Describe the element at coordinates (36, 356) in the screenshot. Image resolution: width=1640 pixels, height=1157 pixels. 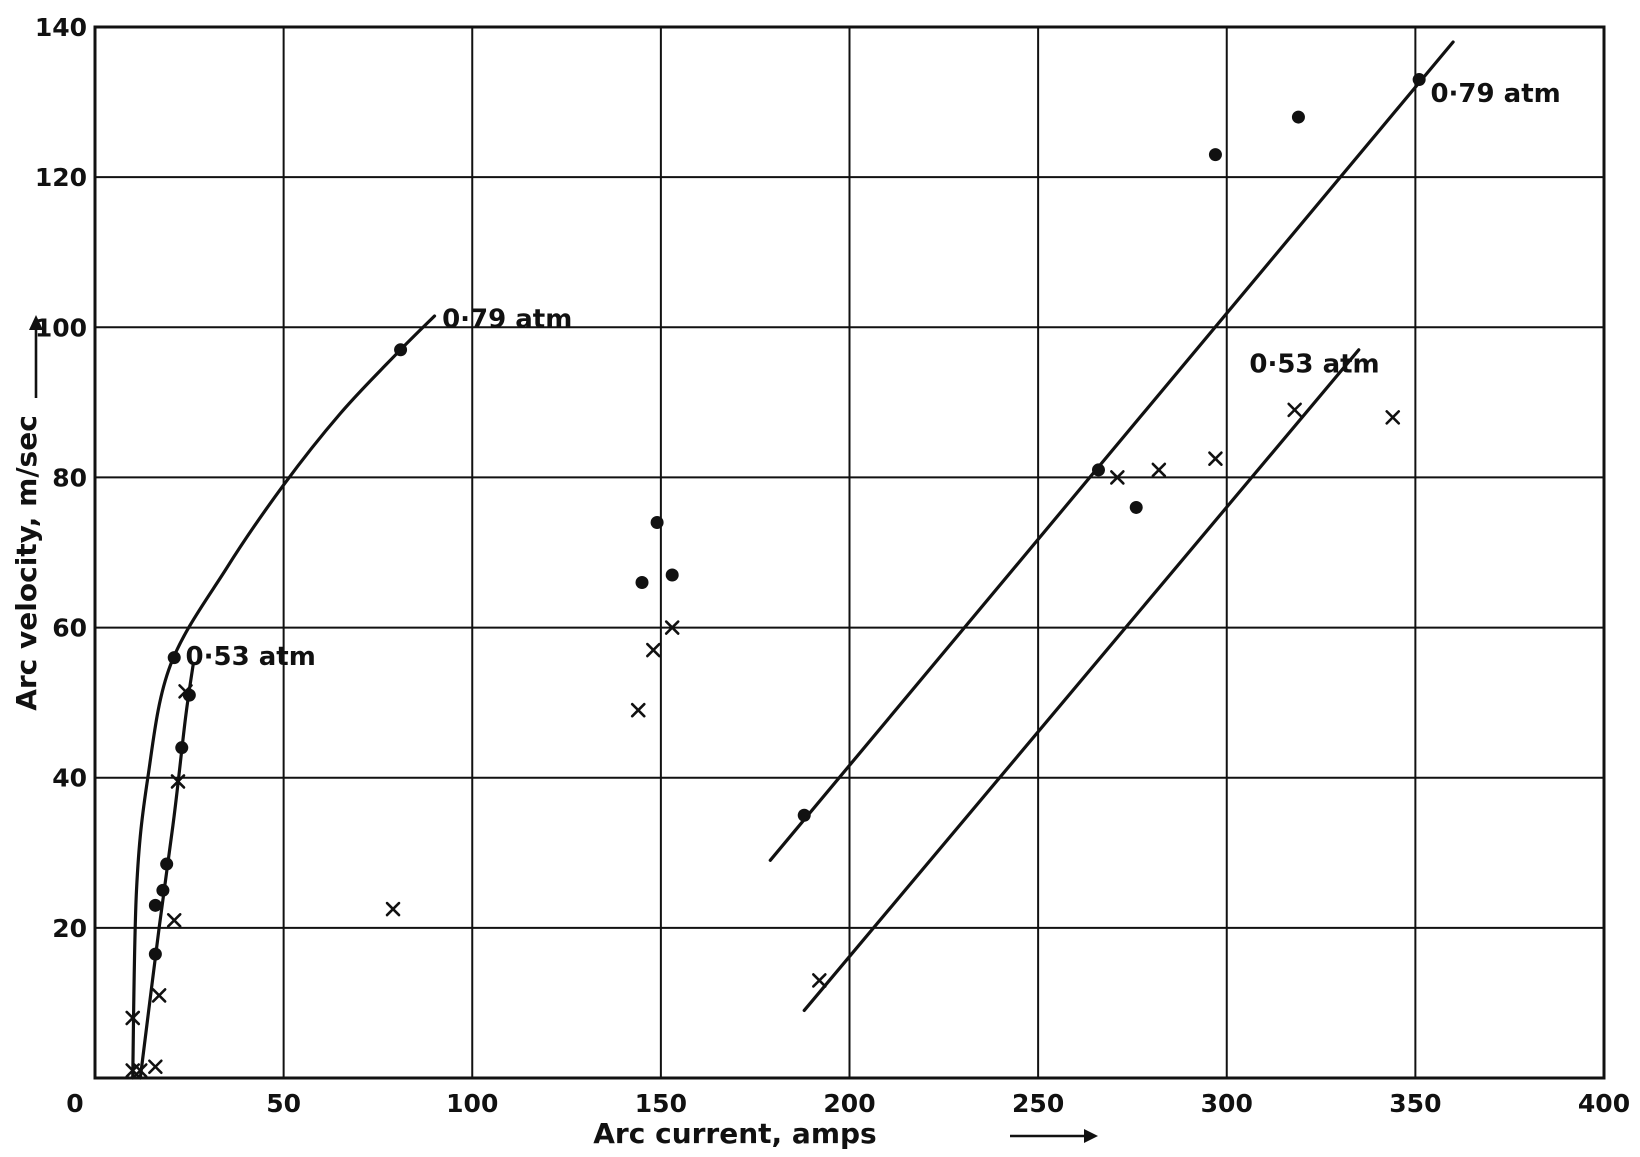
I see `y-axis-arrow` at that location.